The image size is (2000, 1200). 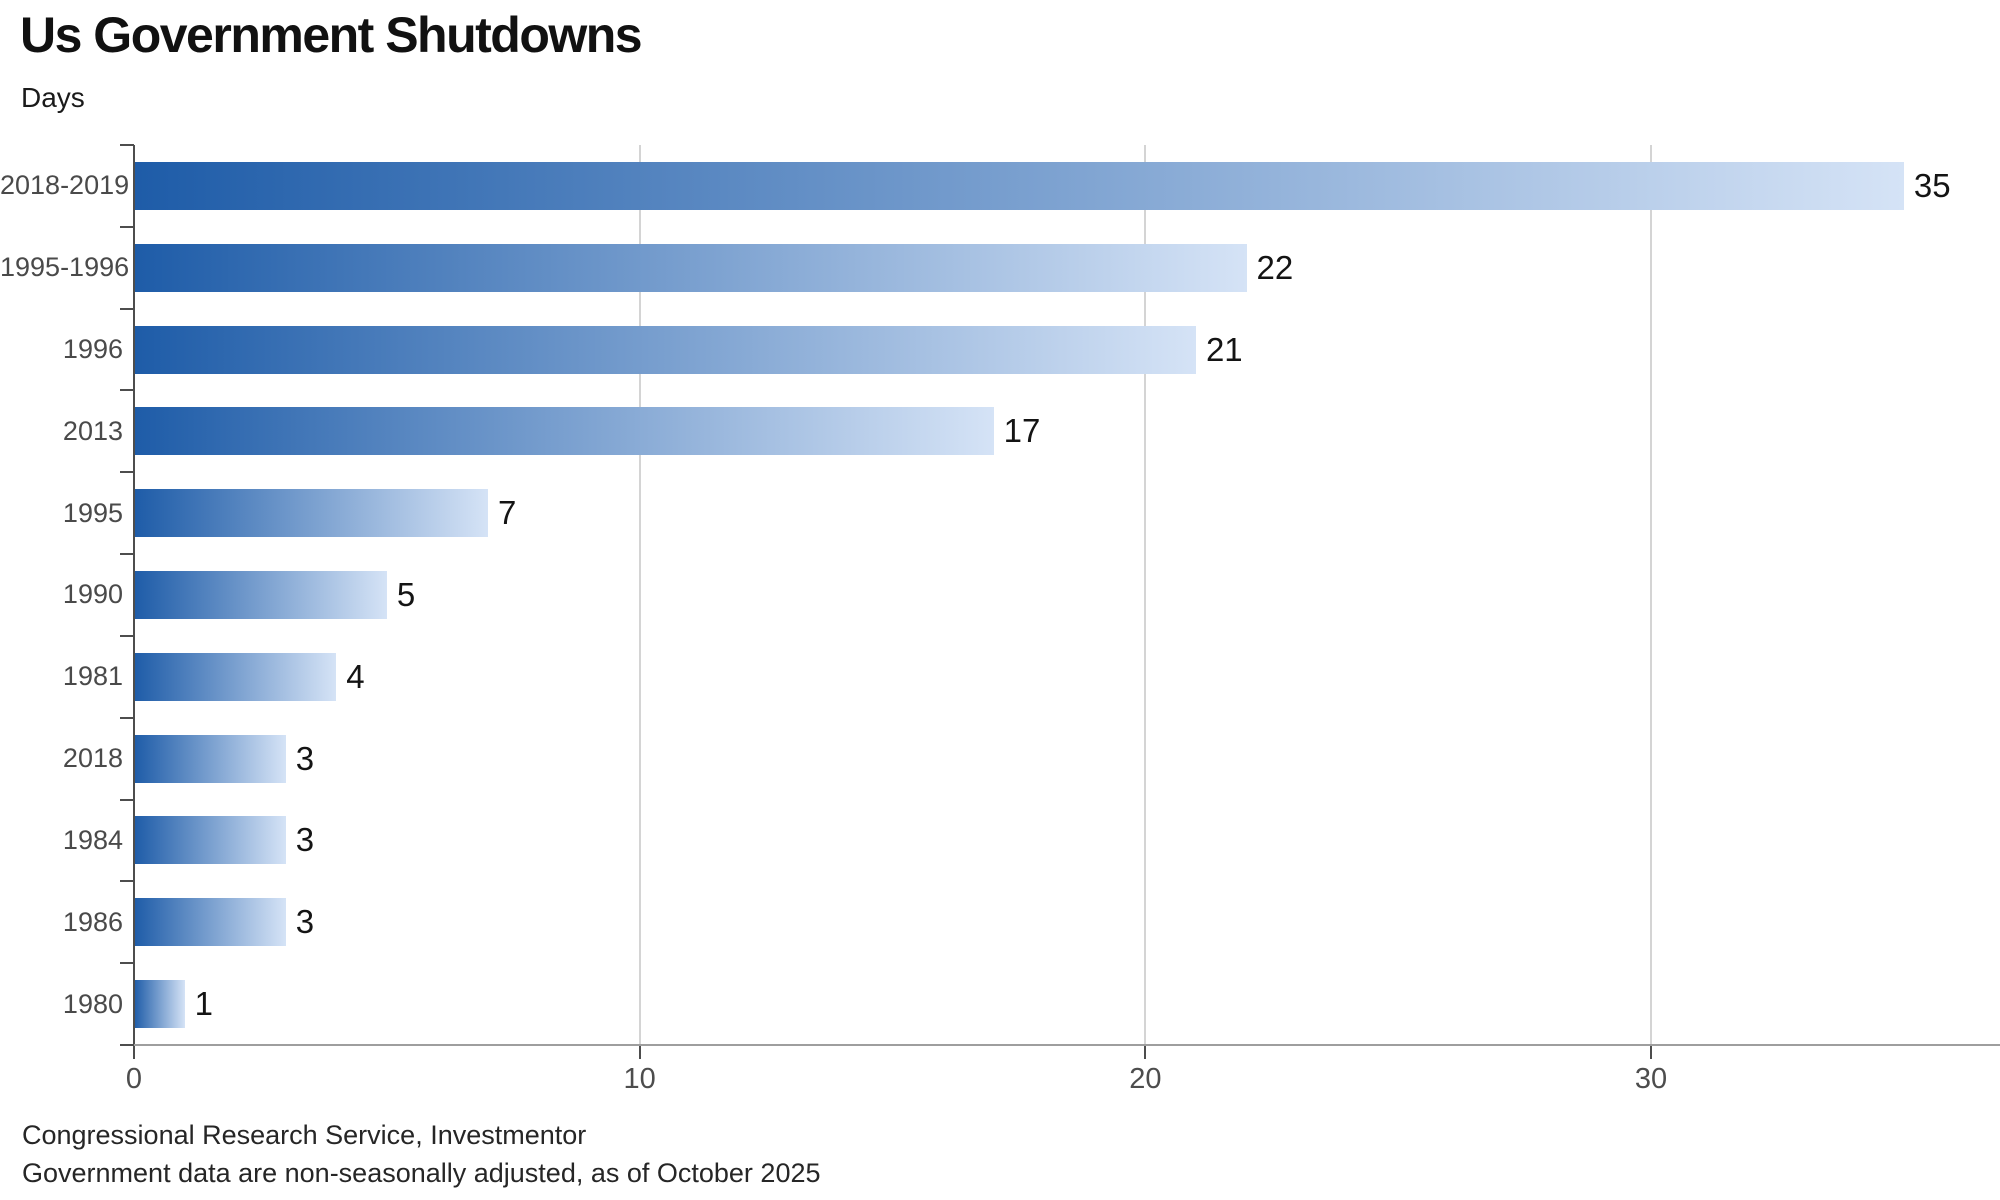 What do you see at coordinates (134, 595) in the screenshot?
I see `y-axis-line` at bounding box center [134, 595].